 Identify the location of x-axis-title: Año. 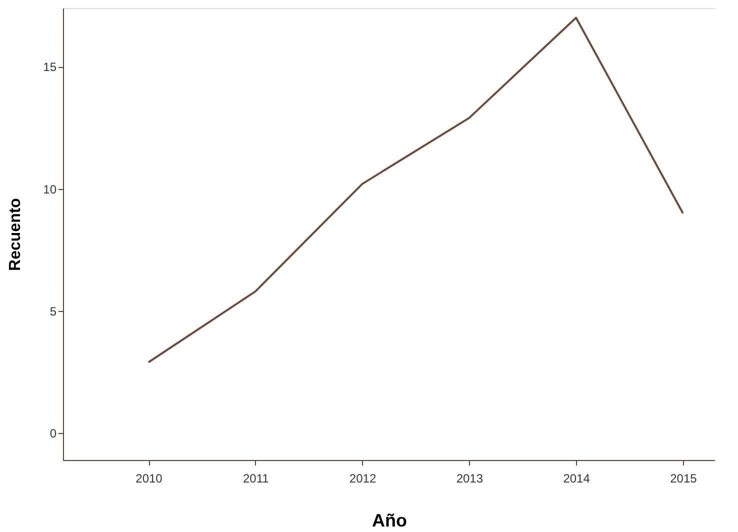
(389, 520).